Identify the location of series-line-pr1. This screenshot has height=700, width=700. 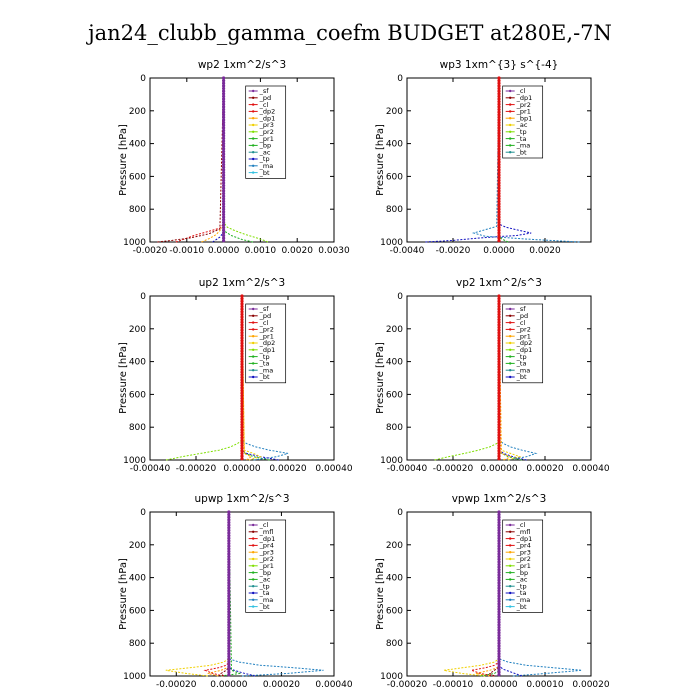
(471, 594).